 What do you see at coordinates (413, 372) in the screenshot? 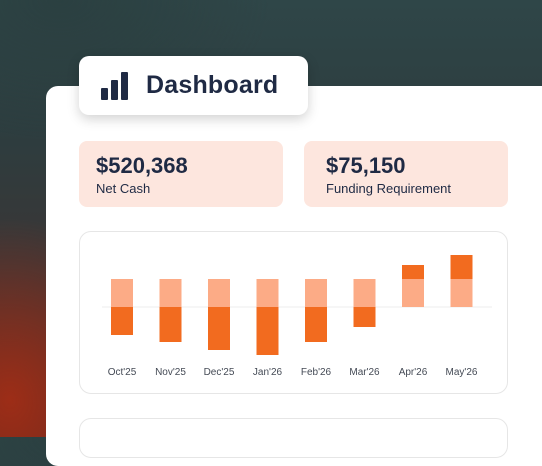
I see `x-tick-label: Apr'26` at bounding box center [413, 372].